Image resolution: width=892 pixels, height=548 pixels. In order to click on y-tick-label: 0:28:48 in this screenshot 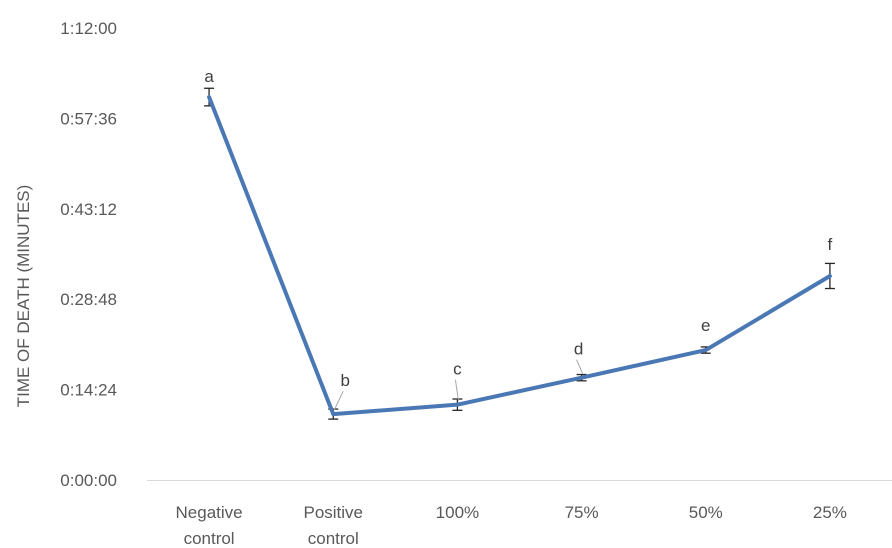, I will do `click(88, 299)`.